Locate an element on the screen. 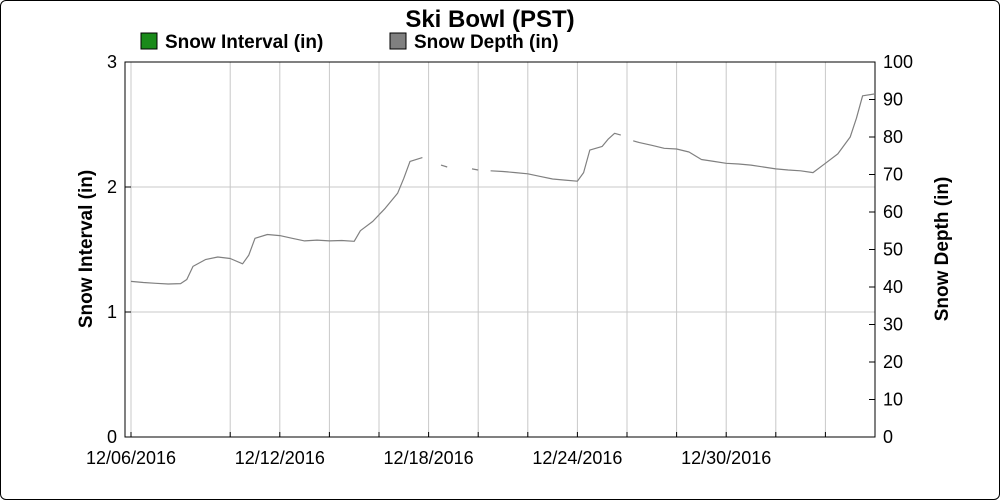 This screenshot has height=500, width=1000. y-left-tick-label: 0 is located at coordinates (112, 437).